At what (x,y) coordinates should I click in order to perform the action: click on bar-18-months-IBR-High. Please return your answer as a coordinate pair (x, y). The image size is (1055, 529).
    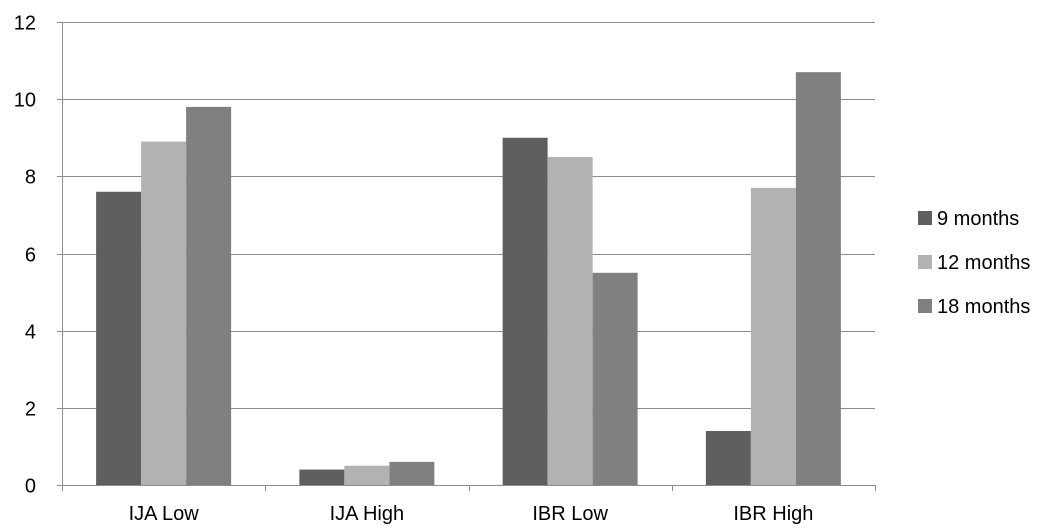
    Looking at the image, I should click on (818, 279).